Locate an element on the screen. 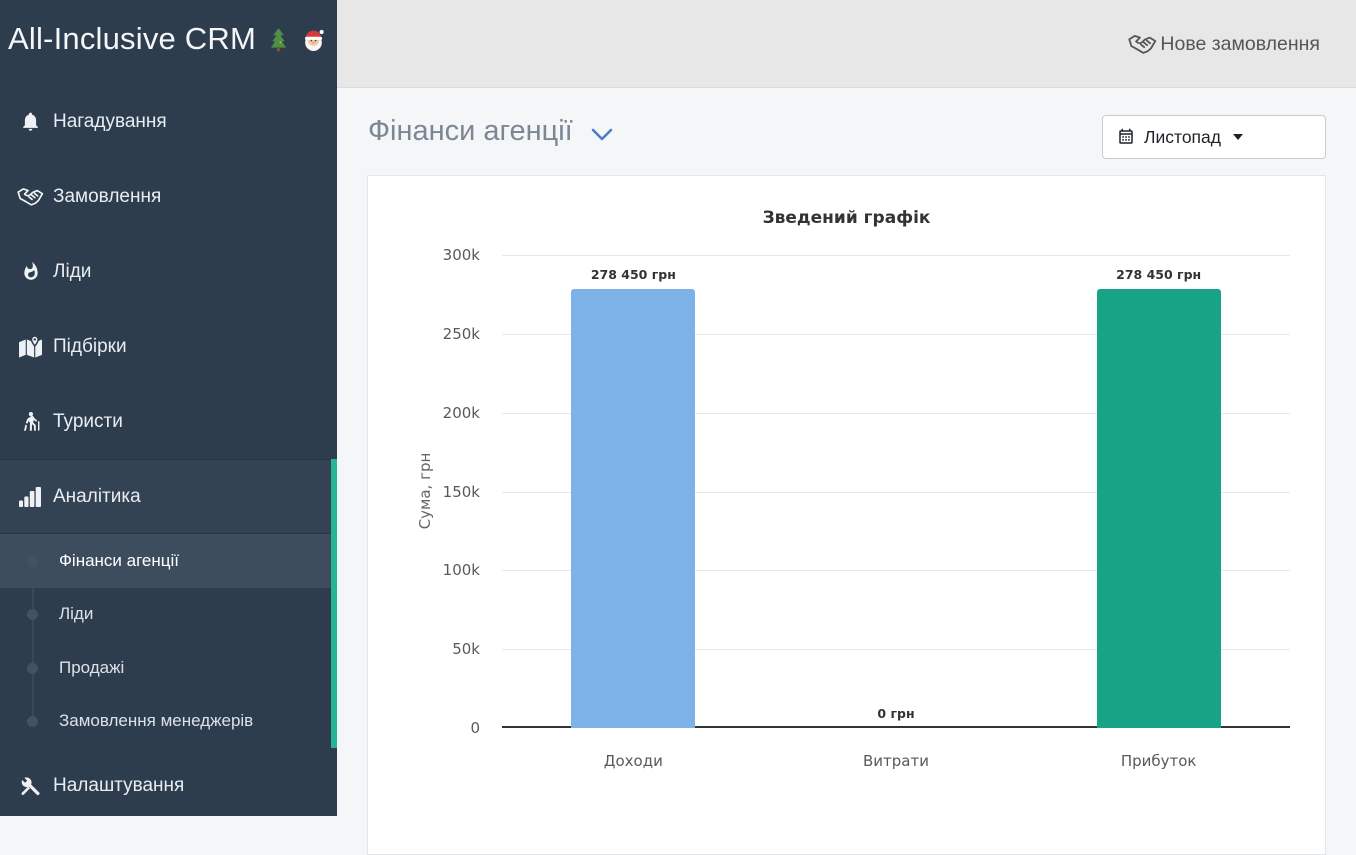 The image size is (1356, 855). page-title: Фінанси агенції is located at coordinates (490, 131).